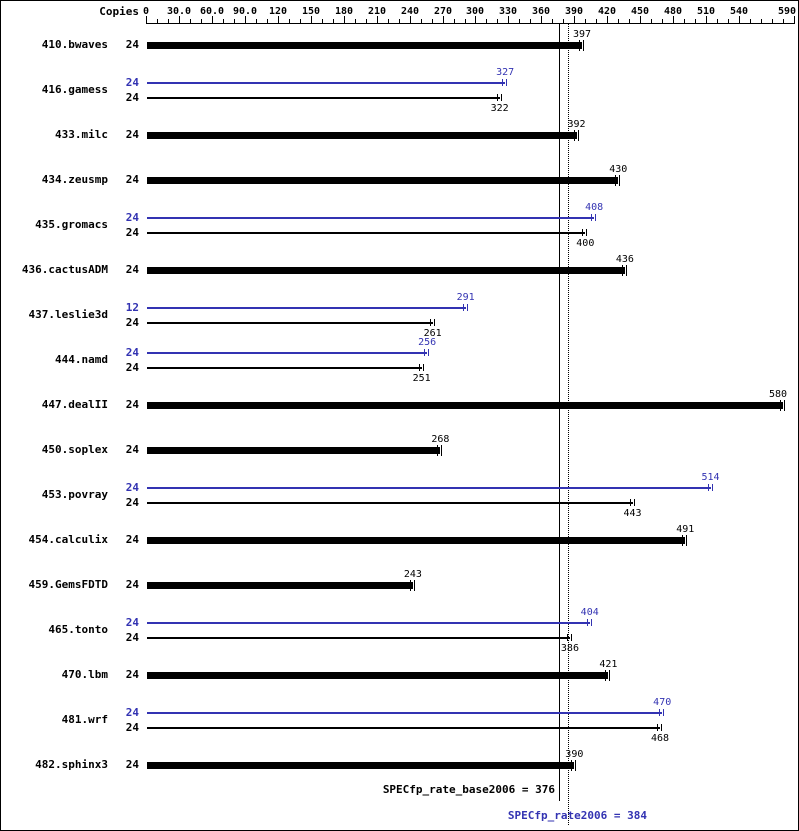  What do you see at coordinates (440, 439) in the screenshot?
I see `base-value-label: 268` at bounding box center [440, 439].